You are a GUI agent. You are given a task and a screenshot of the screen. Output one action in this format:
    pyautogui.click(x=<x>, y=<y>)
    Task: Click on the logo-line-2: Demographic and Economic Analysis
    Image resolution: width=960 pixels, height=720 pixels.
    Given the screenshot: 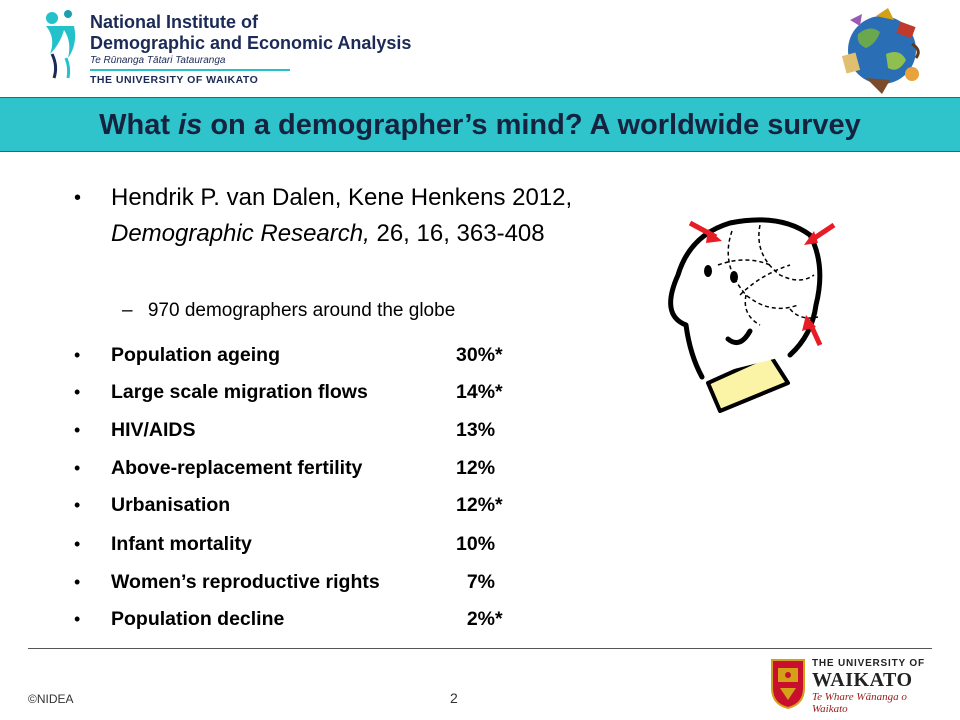 What is the action you would take?
    pyautogui.click(x=251, y=43)
    